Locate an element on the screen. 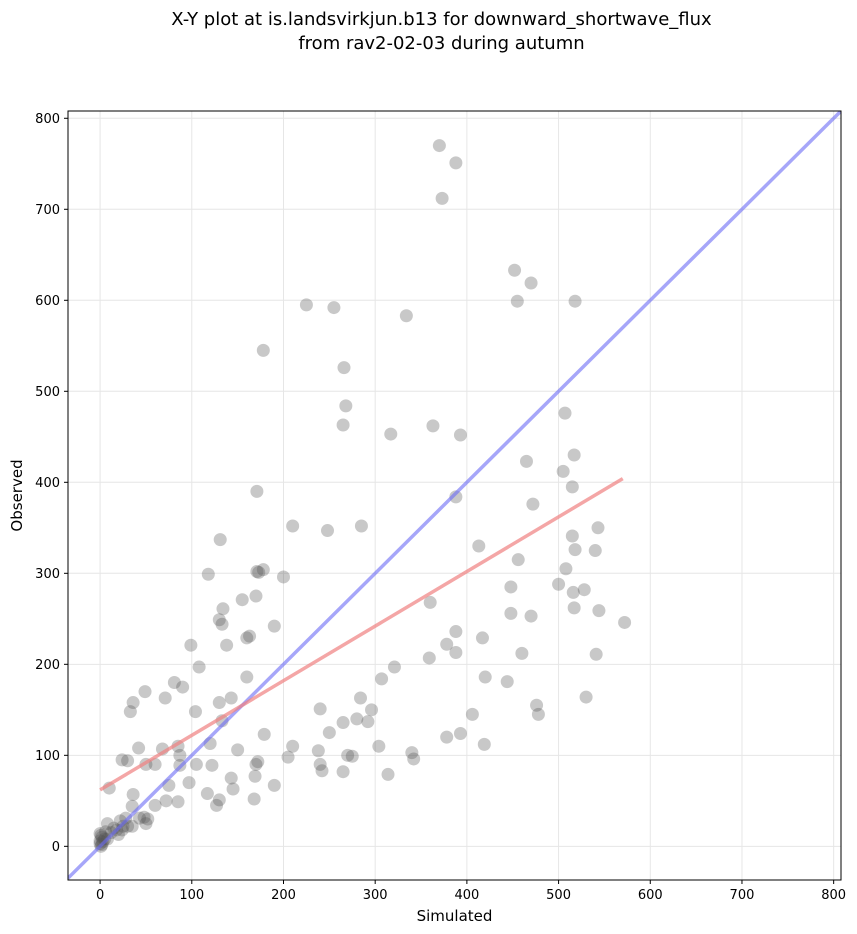 This screenshot has width=857, height=934. x-tick-label: 400 is located at coordinates (466, 895).